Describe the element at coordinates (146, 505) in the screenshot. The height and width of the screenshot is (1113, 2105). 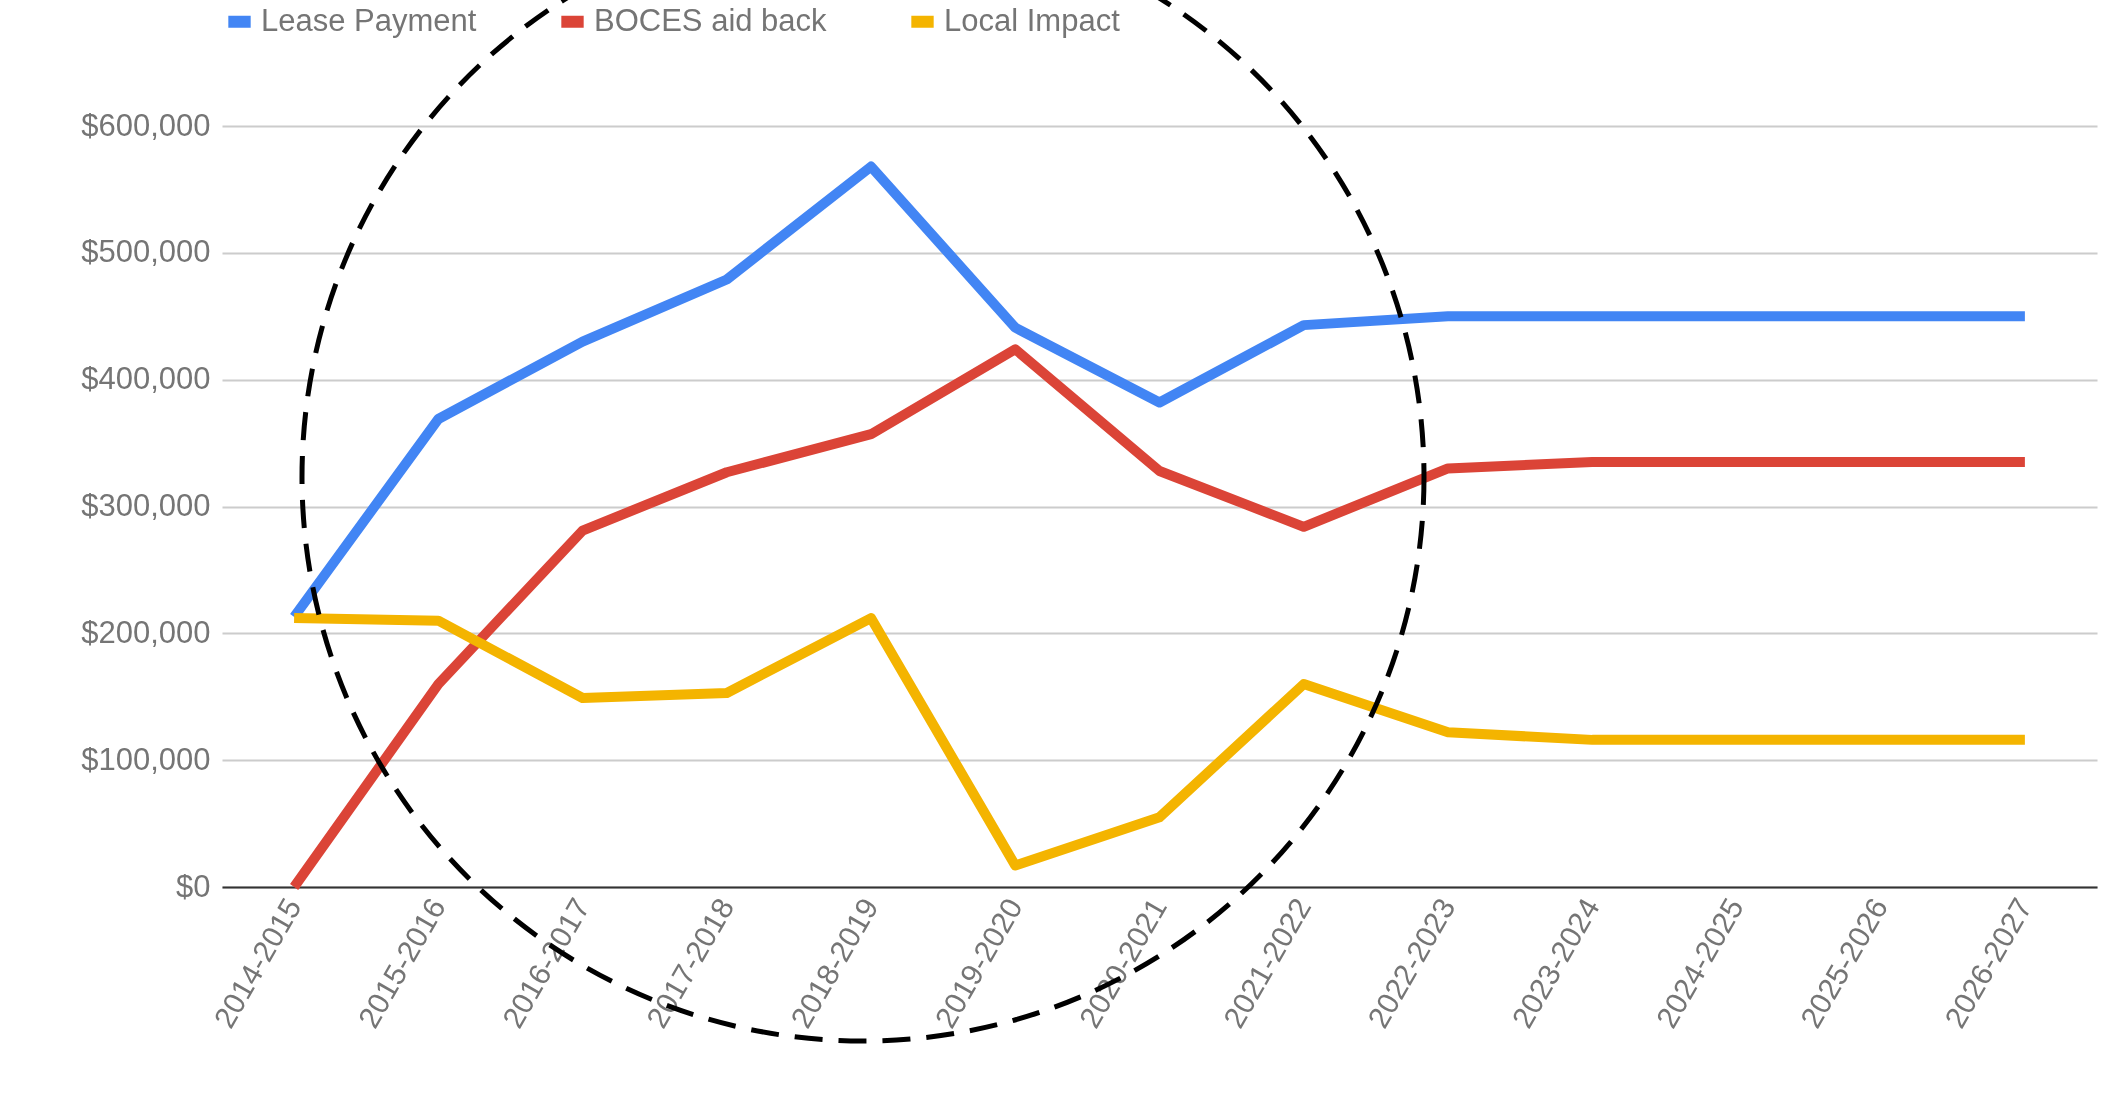
I see `y-tick-label: $300,000` at that location.